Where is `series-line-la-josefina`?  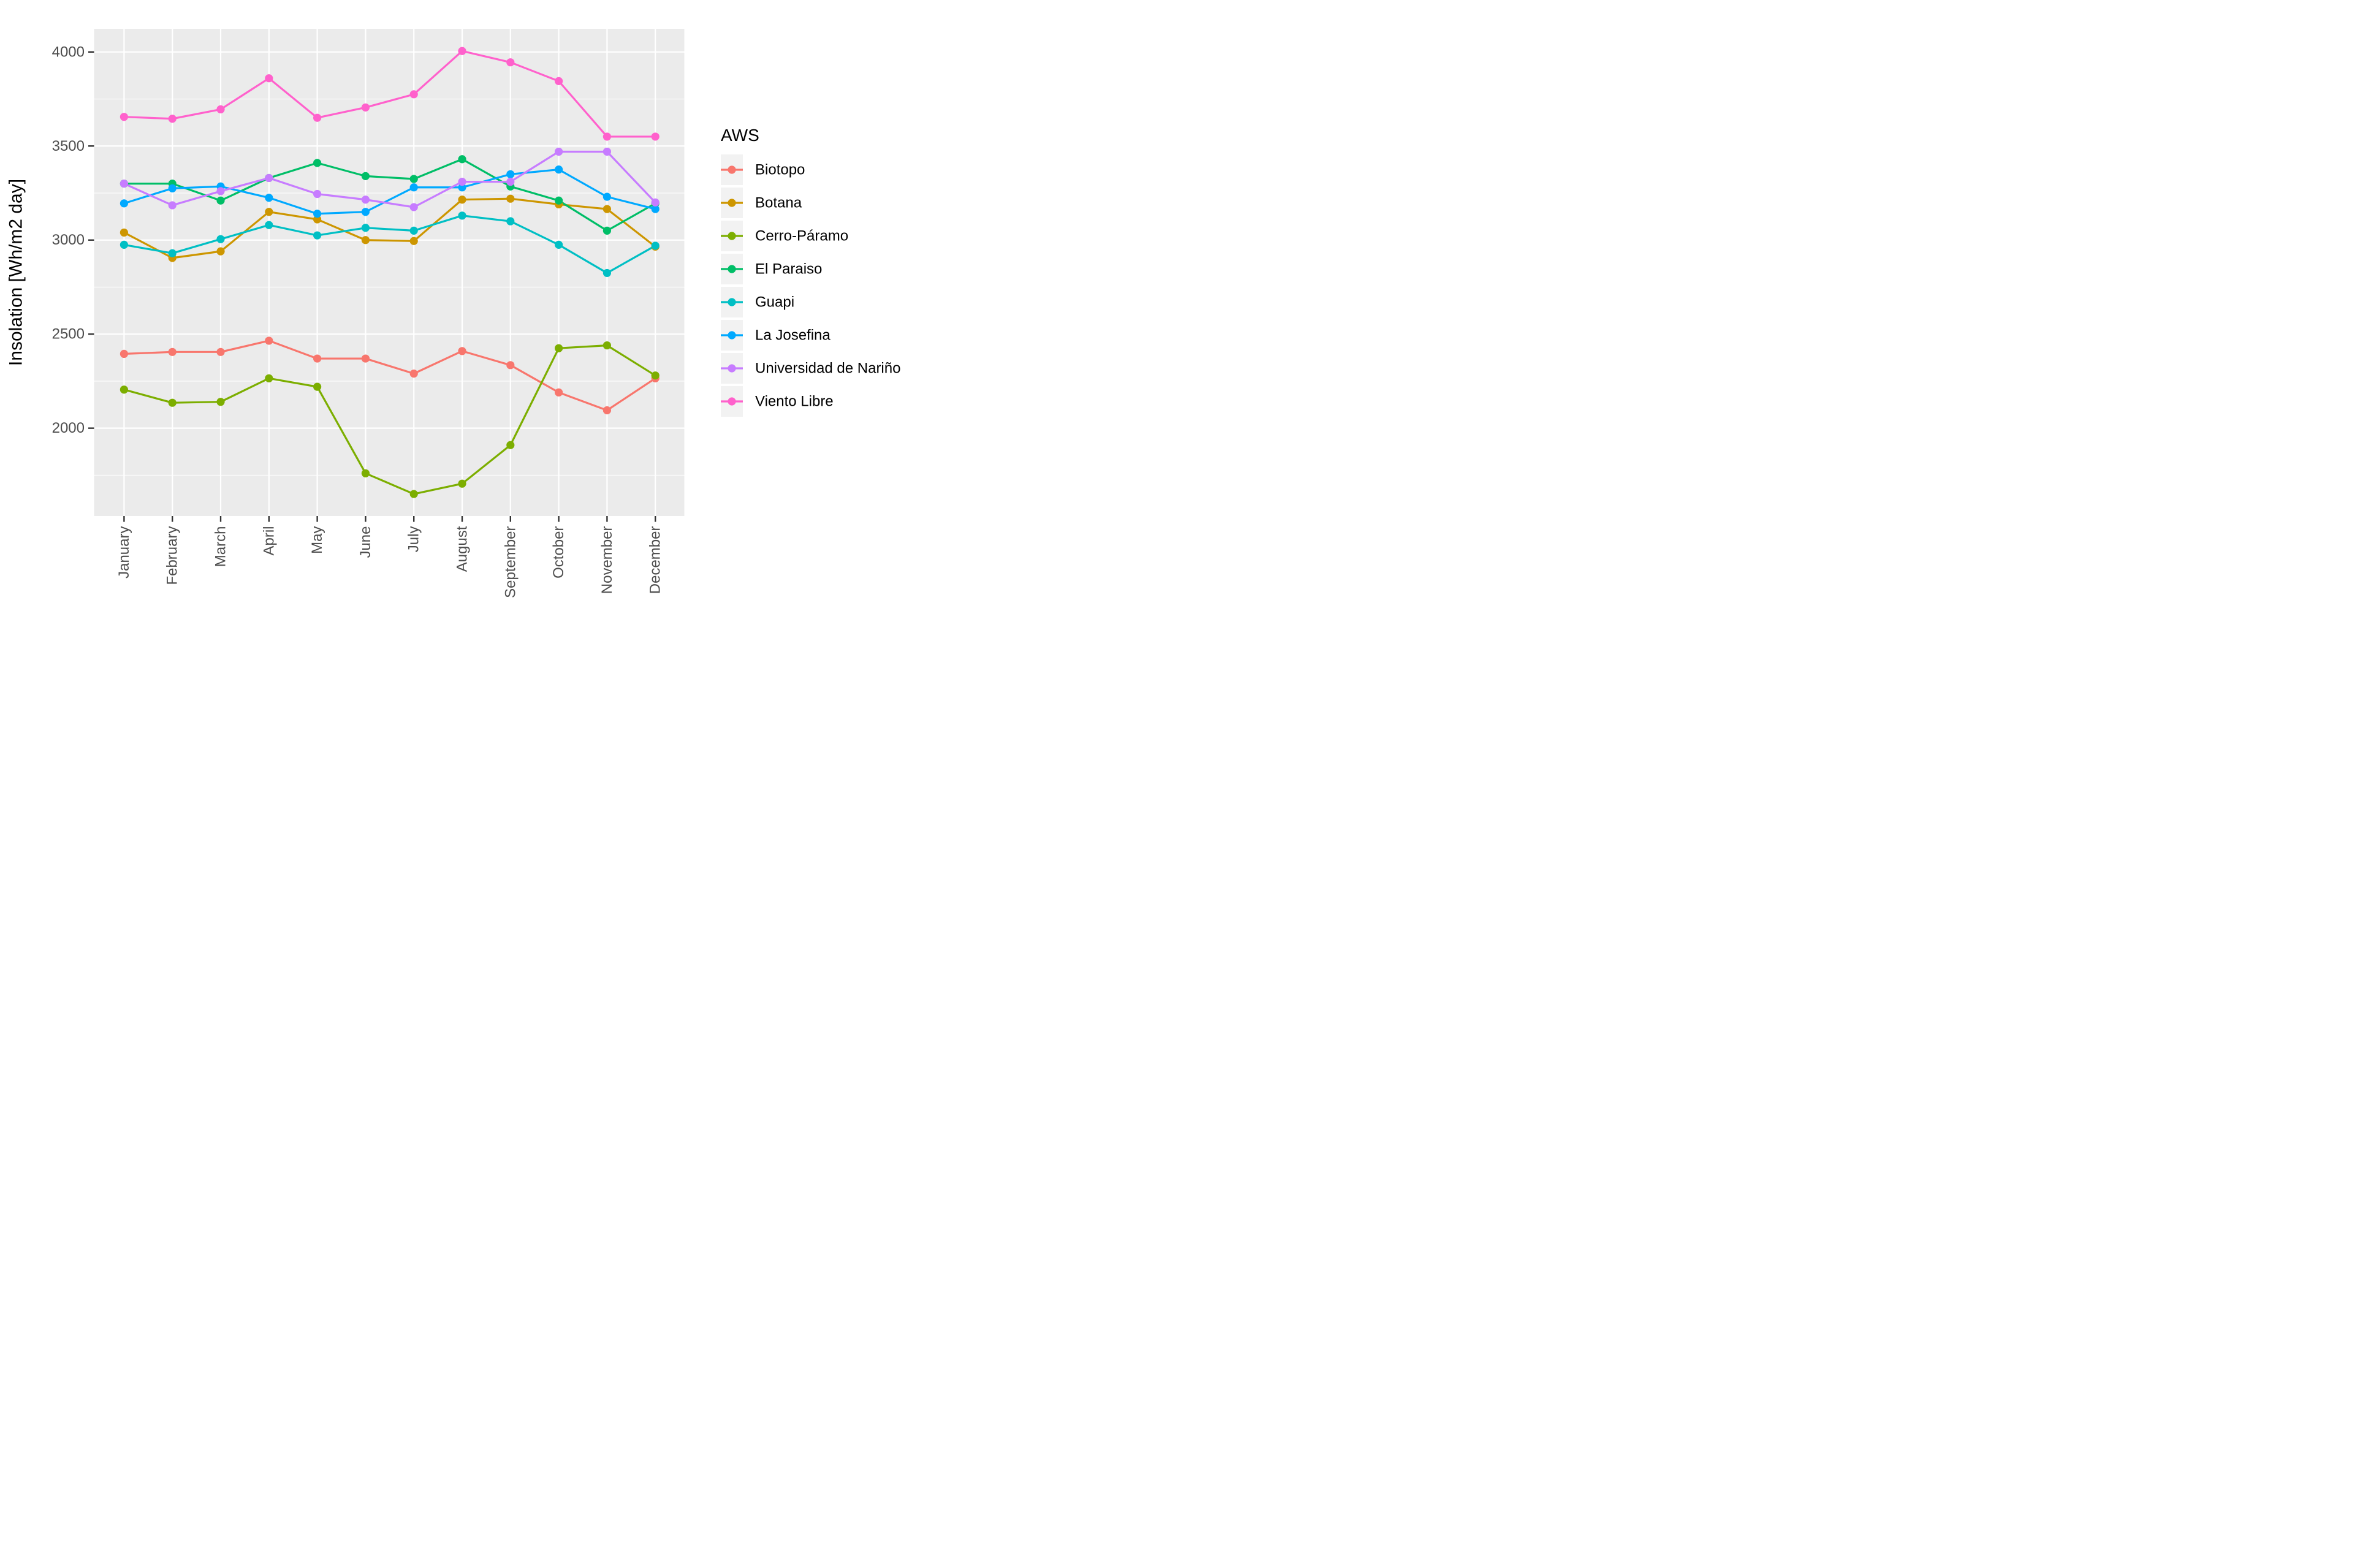
series-line-la-josefina is located at coordinates (389, 192).